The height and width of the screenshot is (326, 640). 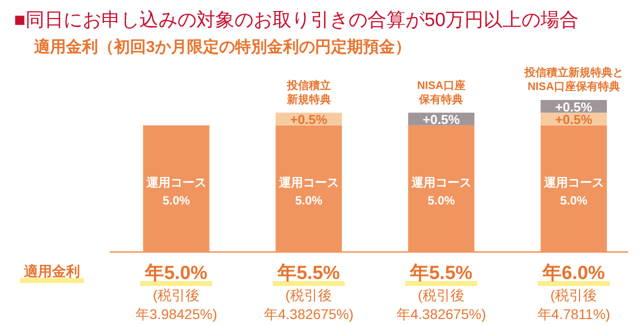 I want to click on series-label: 運用コース, so click(x=175, y=183).